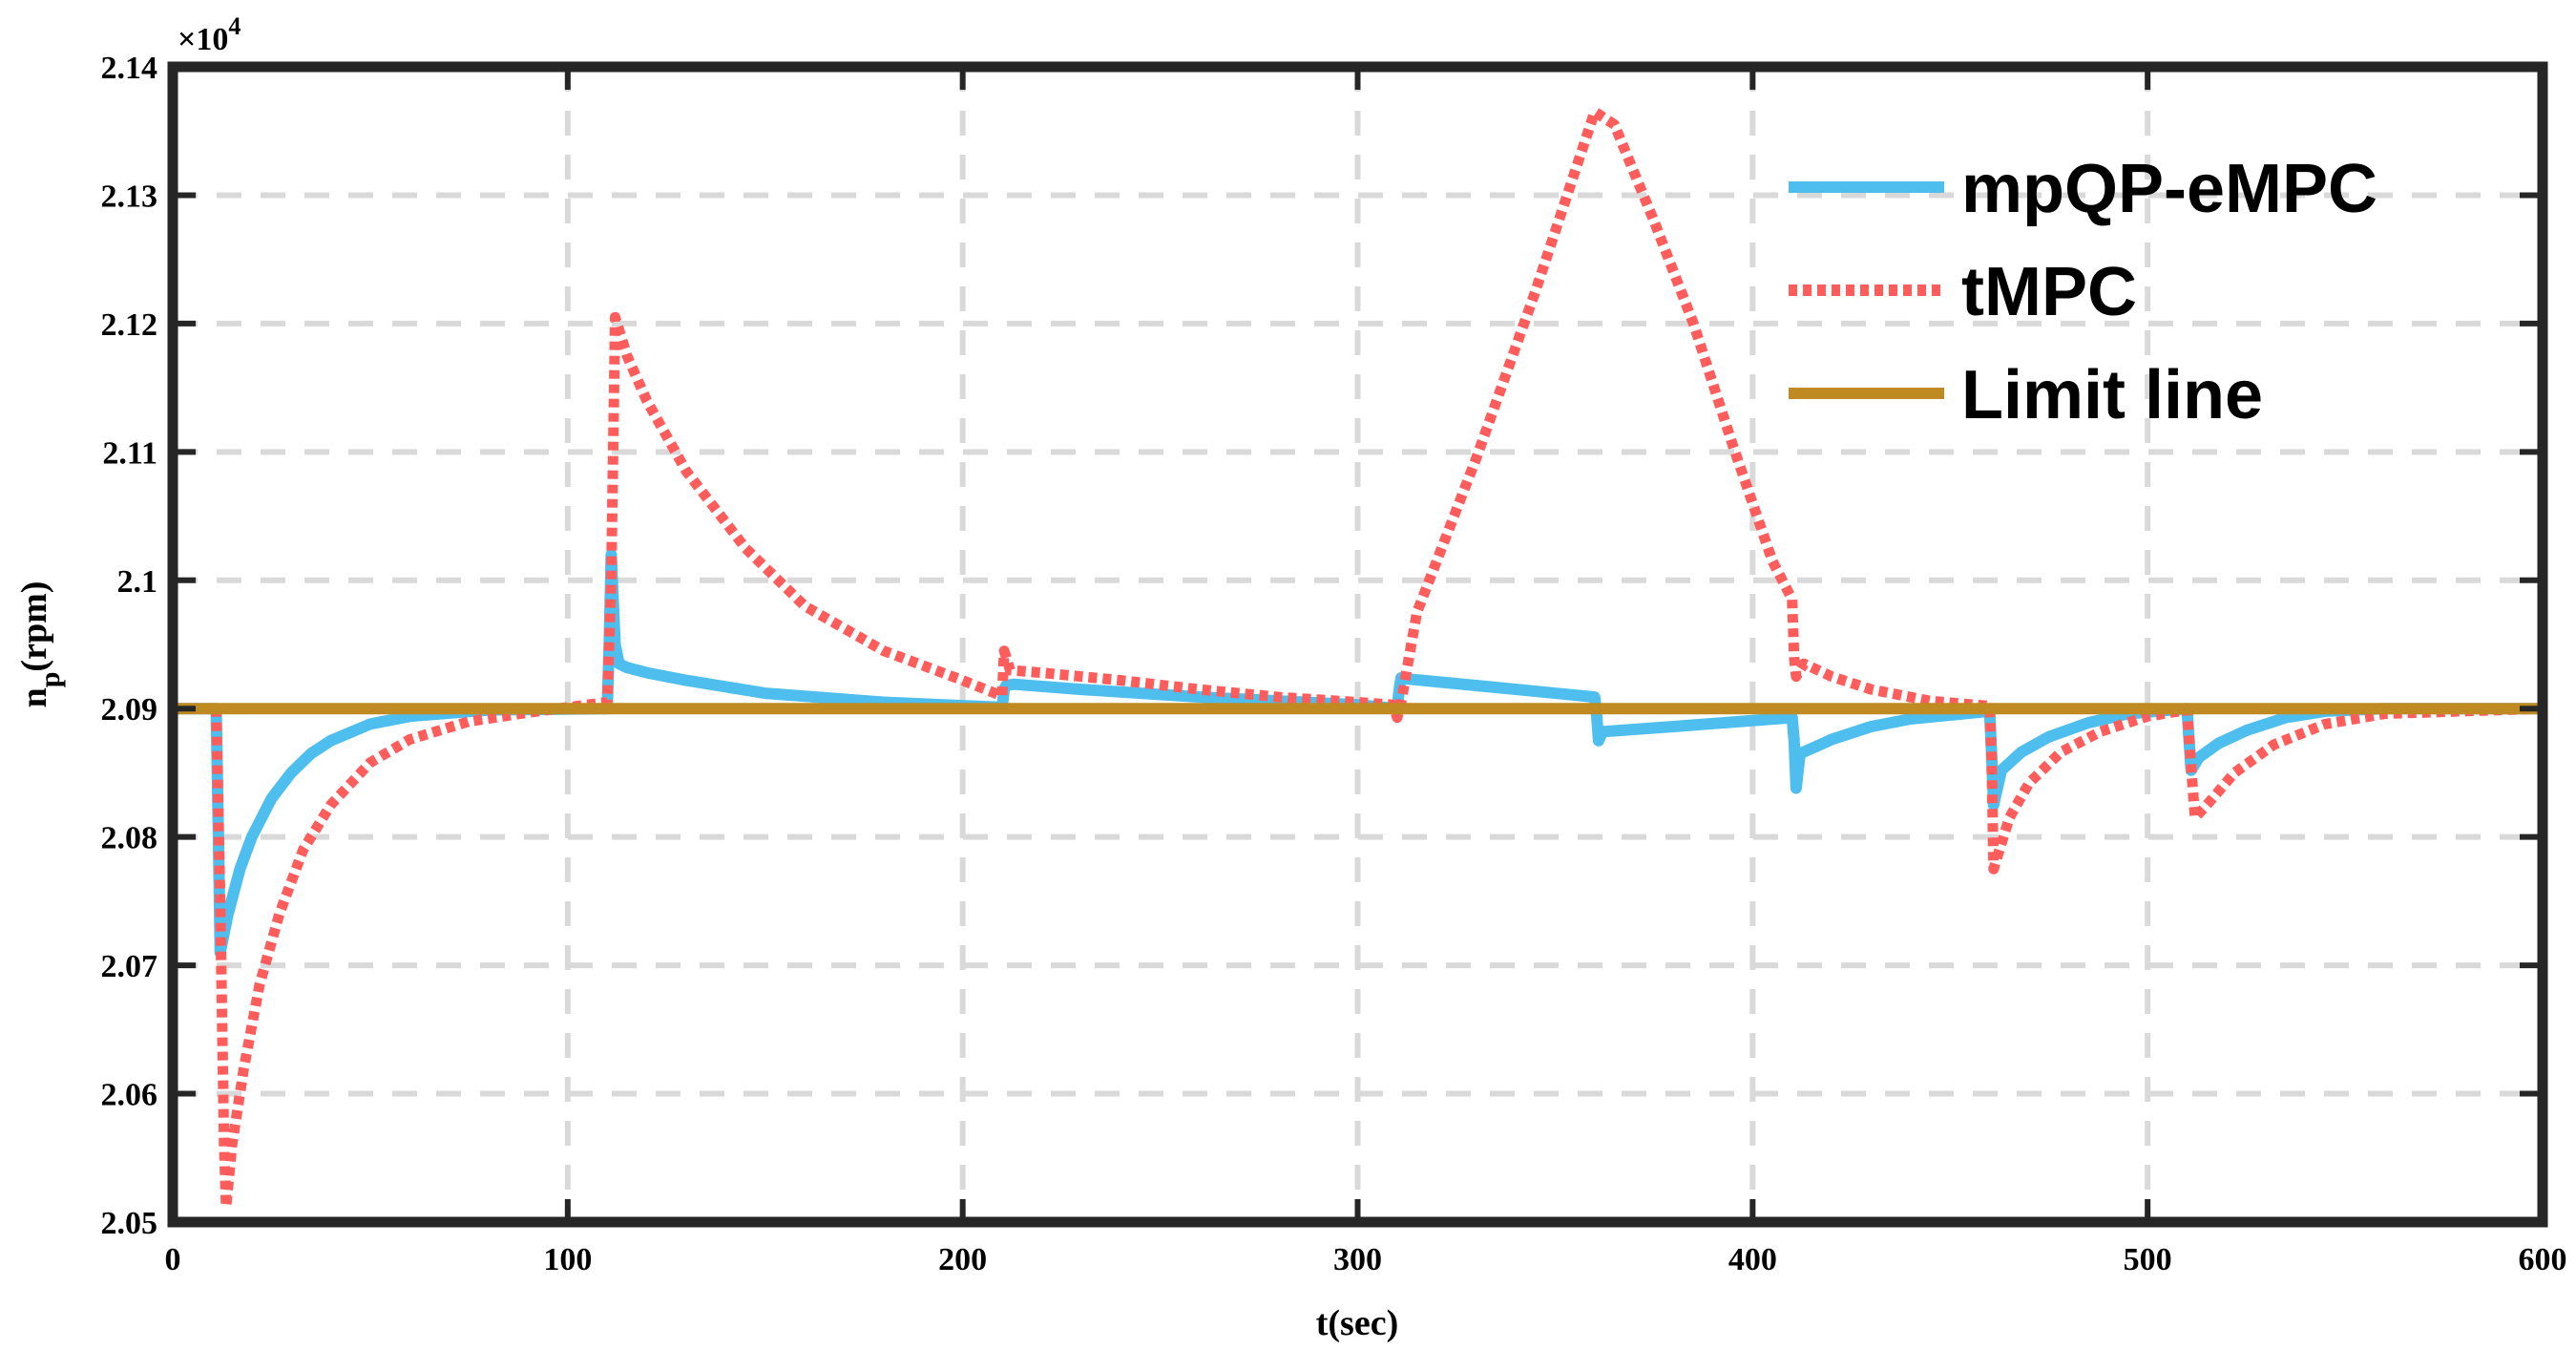 Image resolution: width=2576 pixels, height=1350 pixels. I want to click on y-tick-label: 2.09, so click(129, 710).